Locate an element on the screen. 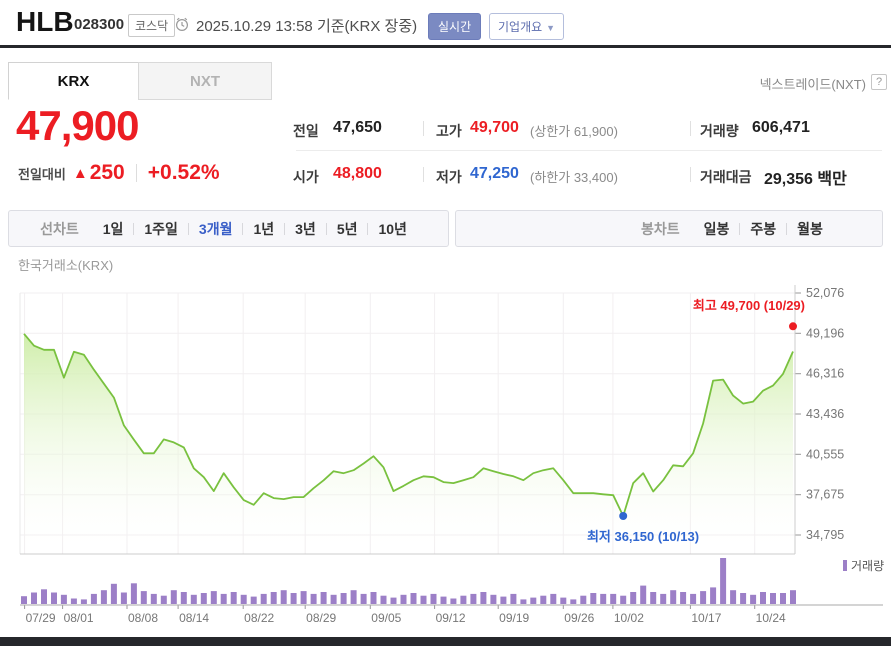  tab-nxt: NXT is located at coordinates (205, 81).